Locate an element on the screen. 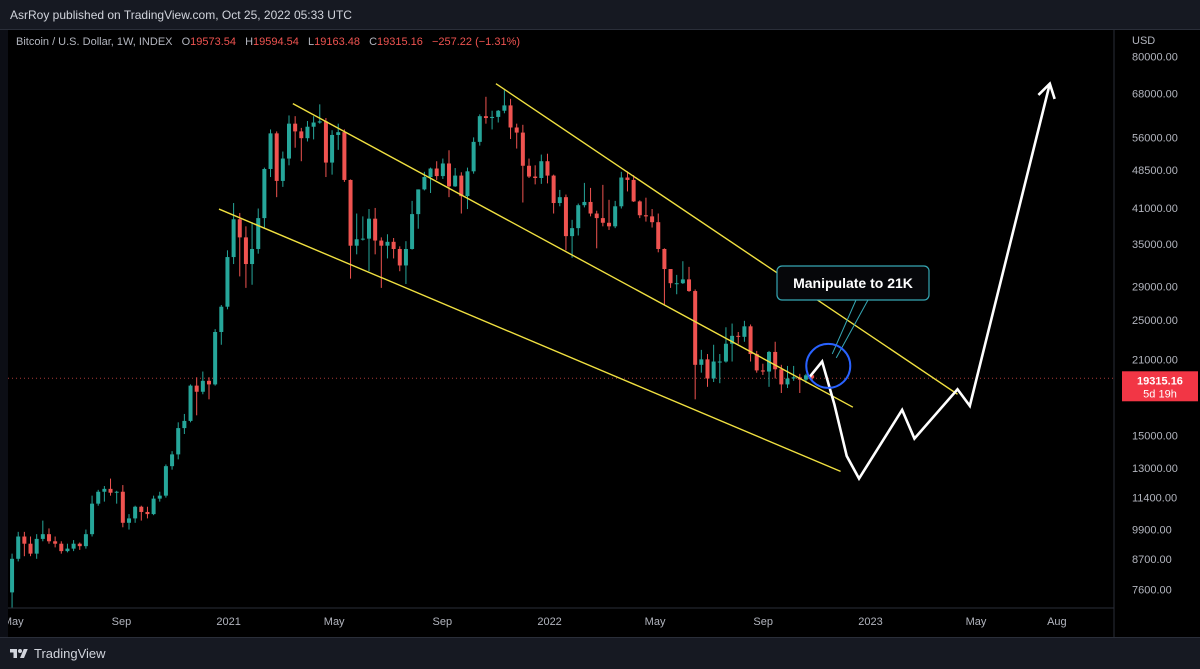 The width and height of the screenshot is (1200, 669). footer: TradingView is located at coordinates (600, 653).